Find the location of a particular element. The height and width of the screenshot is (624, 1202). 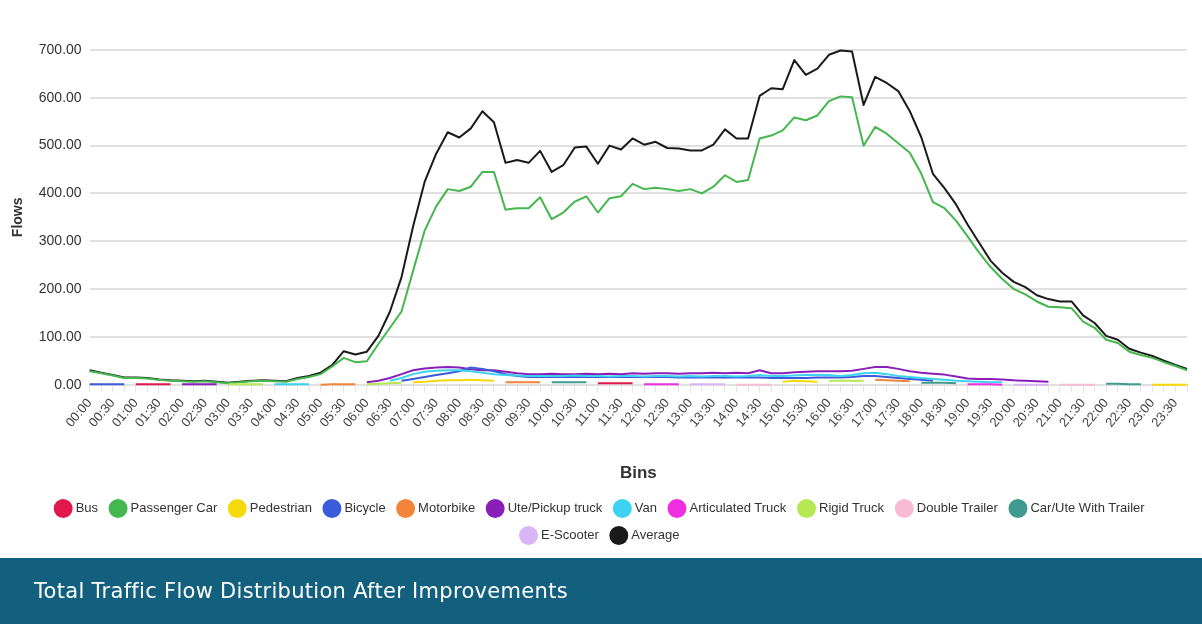

legend-label: Average is located at coordinates (655, 535).